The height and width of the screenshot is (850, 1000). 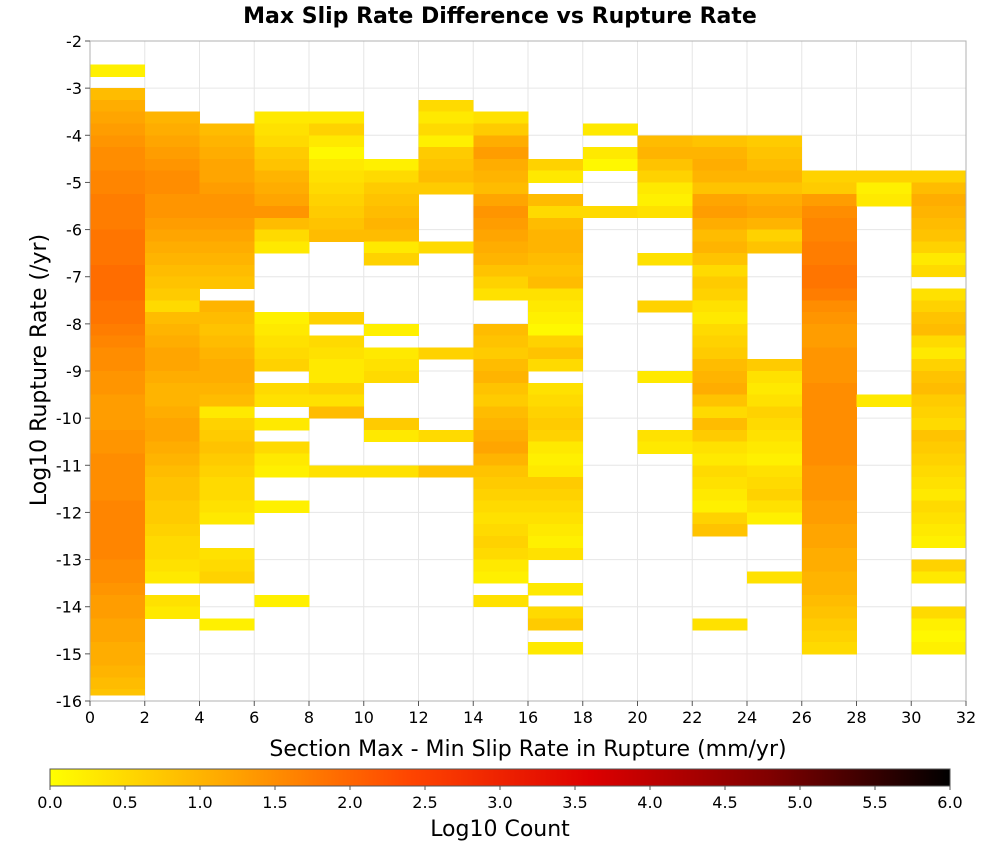 I want to click on colorbar-tick-label: 2.5, so click(x=424, y=802).